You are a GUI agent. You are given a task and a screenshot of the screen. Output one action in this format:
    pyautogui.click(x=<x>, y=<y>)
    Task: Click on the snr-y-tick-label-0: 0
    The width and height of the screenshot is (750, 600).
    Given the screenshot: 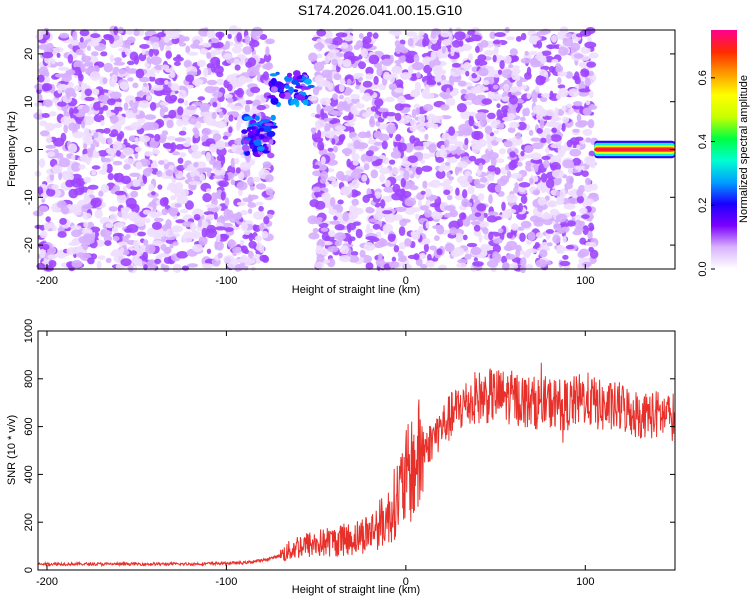 What is the action you would take?
    pyautogui.click(x=29, y=570)
    